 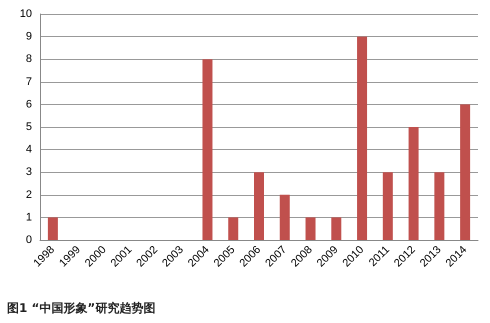 I want to click on y-tick-label: 1, so click(x=29, y=217).